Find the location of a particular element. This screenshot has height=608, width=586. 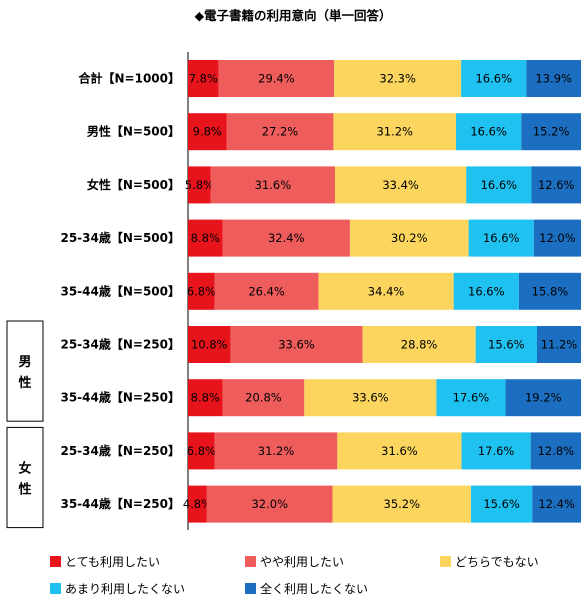

data-label: 19.2% is located at coordinates (543, 398).